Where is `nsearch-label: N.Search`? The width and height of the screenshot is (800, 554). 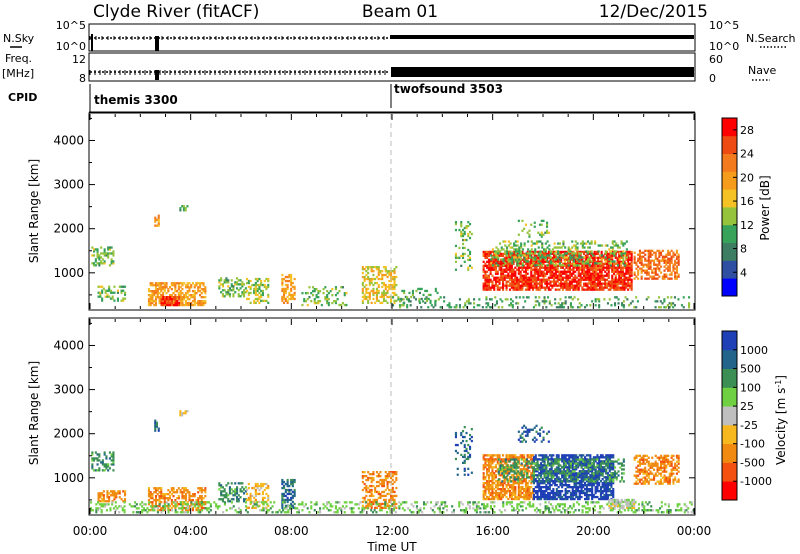 nsearch-label: N.Search is located at coordinates (771, 38).